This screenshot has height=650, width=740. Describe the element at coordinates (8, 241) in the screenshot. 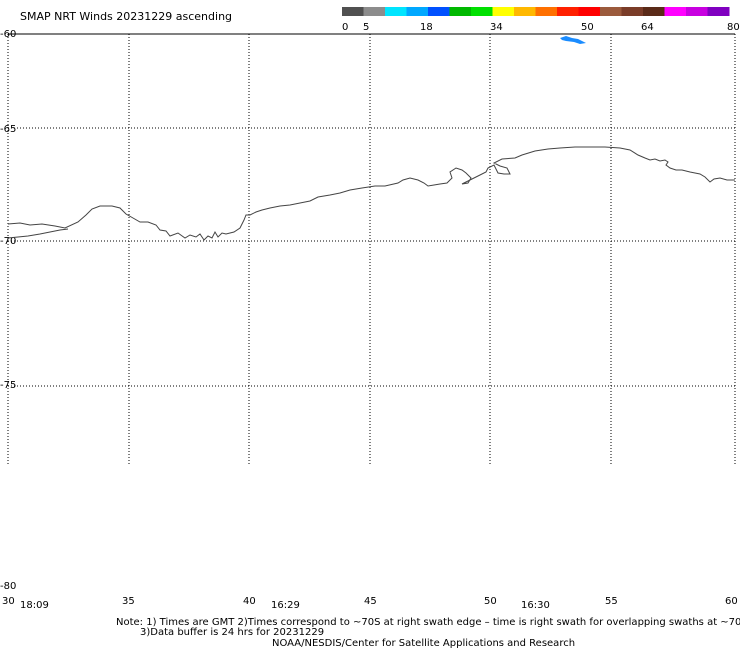

I see `lat-label-70: -70` at that location.